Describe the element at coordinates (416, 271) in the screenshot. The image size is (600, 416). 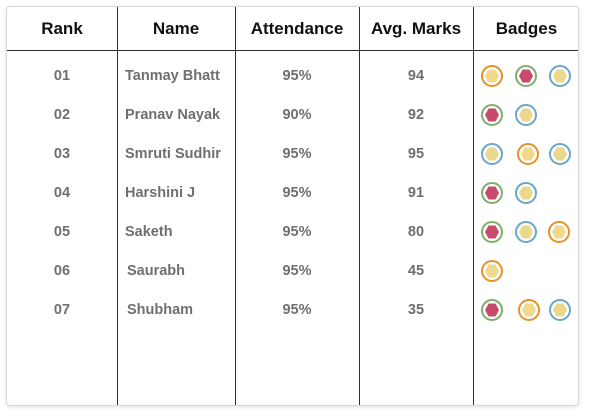
I see `avg-marks-cell: 45` at that location.